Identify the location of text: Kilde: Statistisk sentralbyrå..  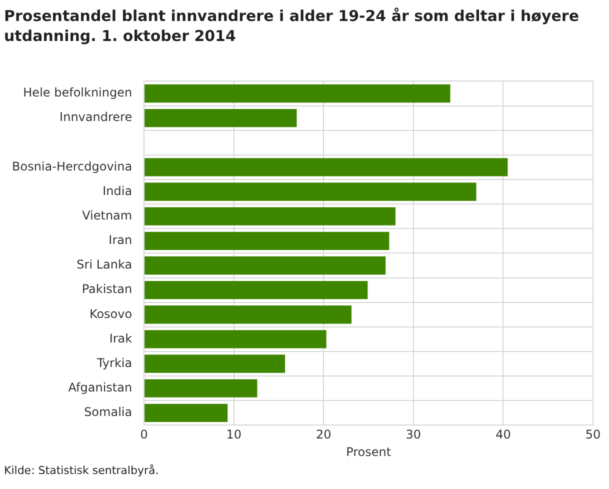
(81, 471).